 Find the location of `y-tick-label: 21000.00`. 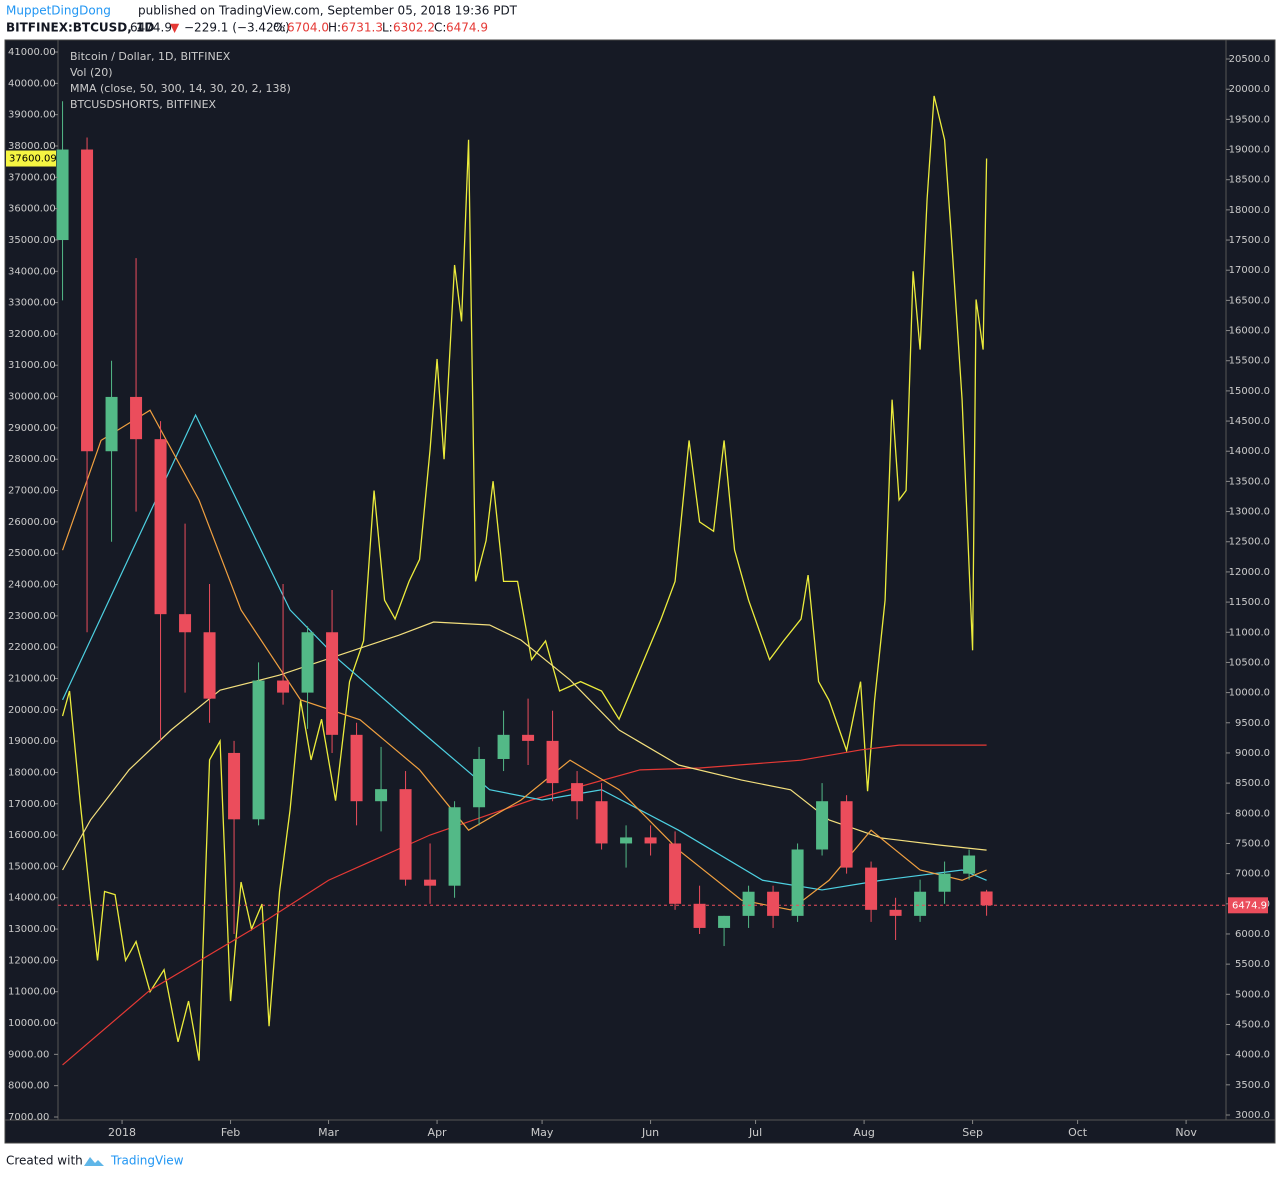

y-tick-label: 21000.00 is located at coordinates (32, 678).